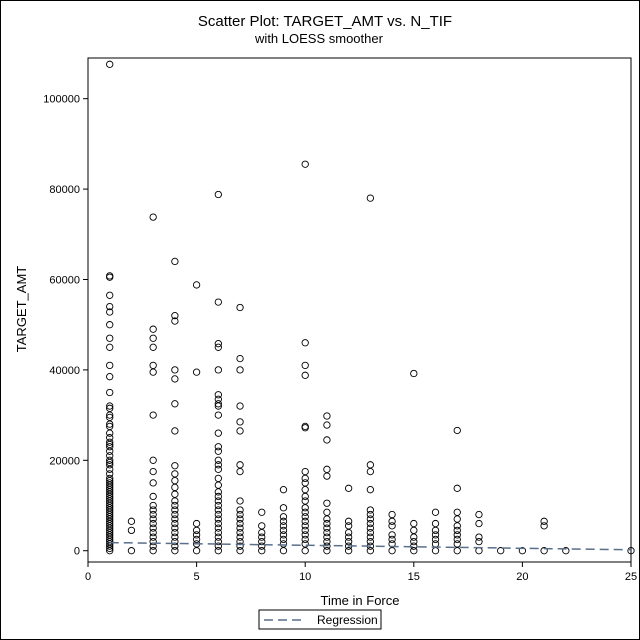 Image resolution: width=640 pixels, height=640 pixels. I want to click on regression-line, so click(370, 546).